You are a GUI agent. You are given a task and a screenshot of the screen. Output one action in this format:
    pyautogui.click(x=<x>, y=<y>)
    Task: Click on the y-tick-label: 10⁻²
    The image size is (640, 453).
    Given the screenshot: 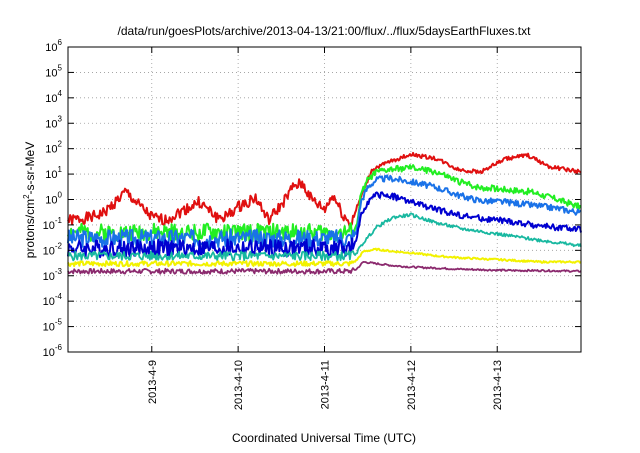 What is the action you would take?
    pyautogui.click(x=53, y=249)
    